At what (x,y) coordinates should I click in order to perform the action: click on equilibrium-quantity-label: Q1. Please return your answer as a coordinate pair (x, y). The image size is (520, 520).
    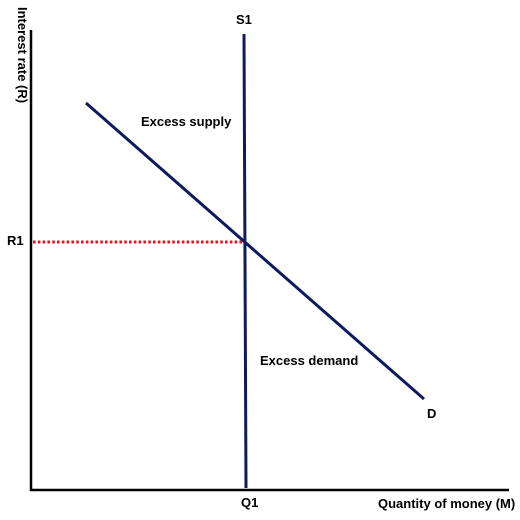
    Looking at the image, I should click on (249, 502).